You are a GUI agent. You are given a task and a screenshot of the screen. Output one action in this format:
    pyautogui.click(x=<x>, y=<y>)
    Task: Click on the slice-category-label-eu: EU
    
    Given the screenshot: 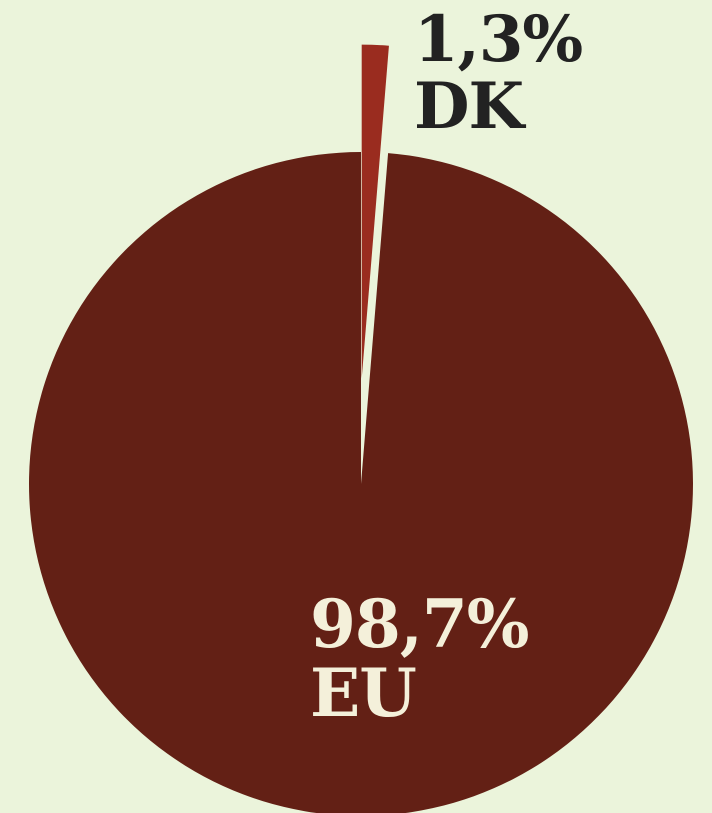 What is the action you would take?
    pyautogui.click(x=363, y=693)
    